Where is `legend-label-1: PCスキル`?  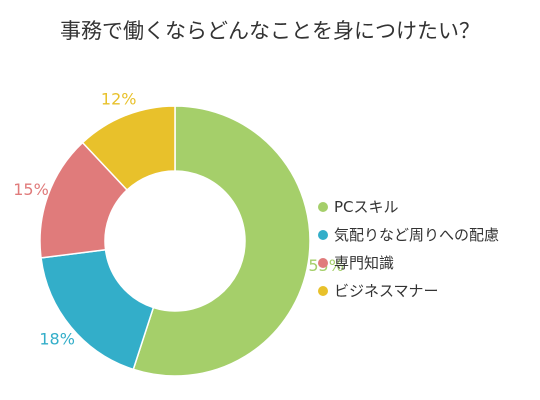
legend-label-1: PCスキル is located at coordinates (366, 207).